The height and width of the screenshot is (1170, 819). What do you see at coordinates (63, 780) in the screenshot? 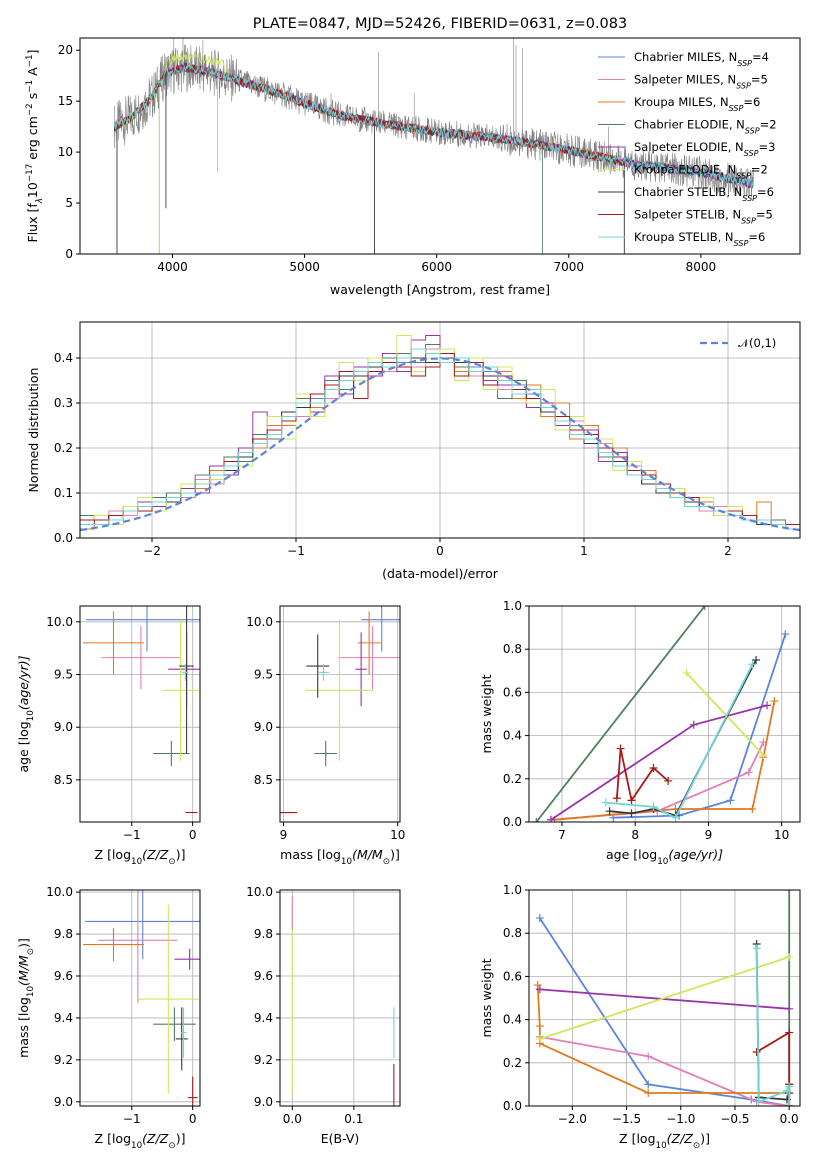
I see `y-tick-label: 8.5` at bounding box center [63, 780].